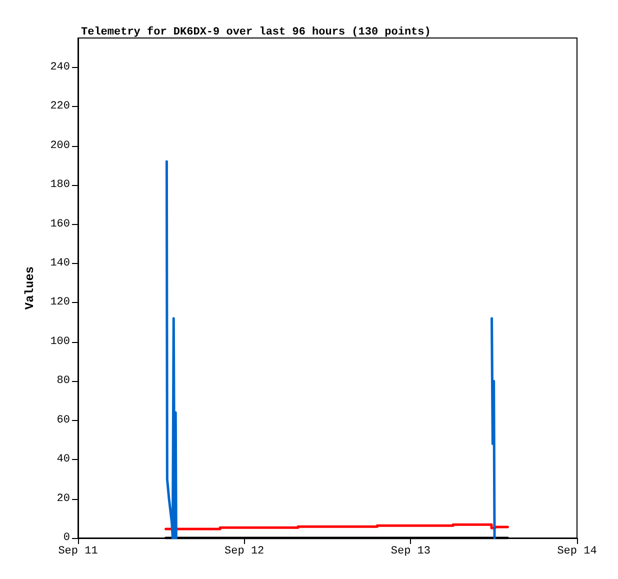 This screenshot has height=579, width=618. What do you see at coordinates (30, 288) in the screenshot?
I see `y-axis-title: Values` at bounding box center [30, 288].